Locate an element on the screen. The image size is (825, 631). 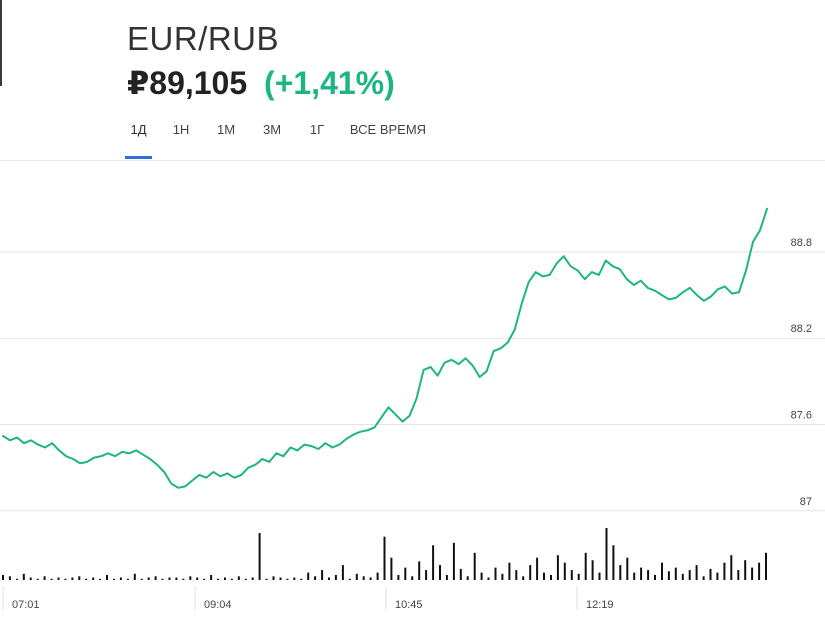
x-axis-ticks: 07:01 09:04 10:45 12:19 is located at coordinates (308, 598).